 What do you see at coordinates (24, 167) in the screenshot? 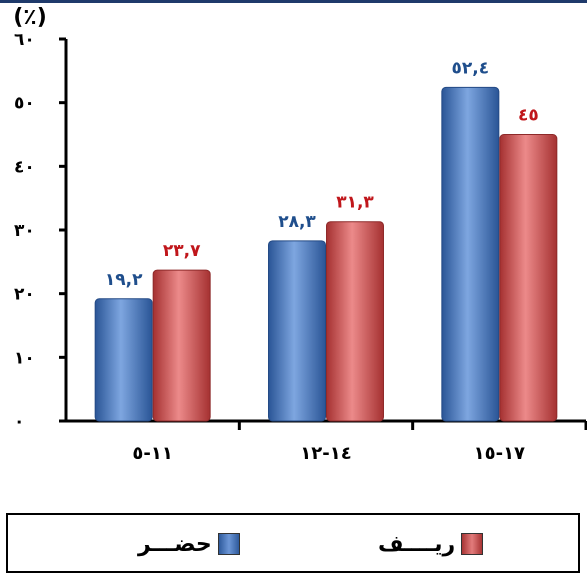
I see `y-tick-label: ٤٠` at bounding box center [24, 167].